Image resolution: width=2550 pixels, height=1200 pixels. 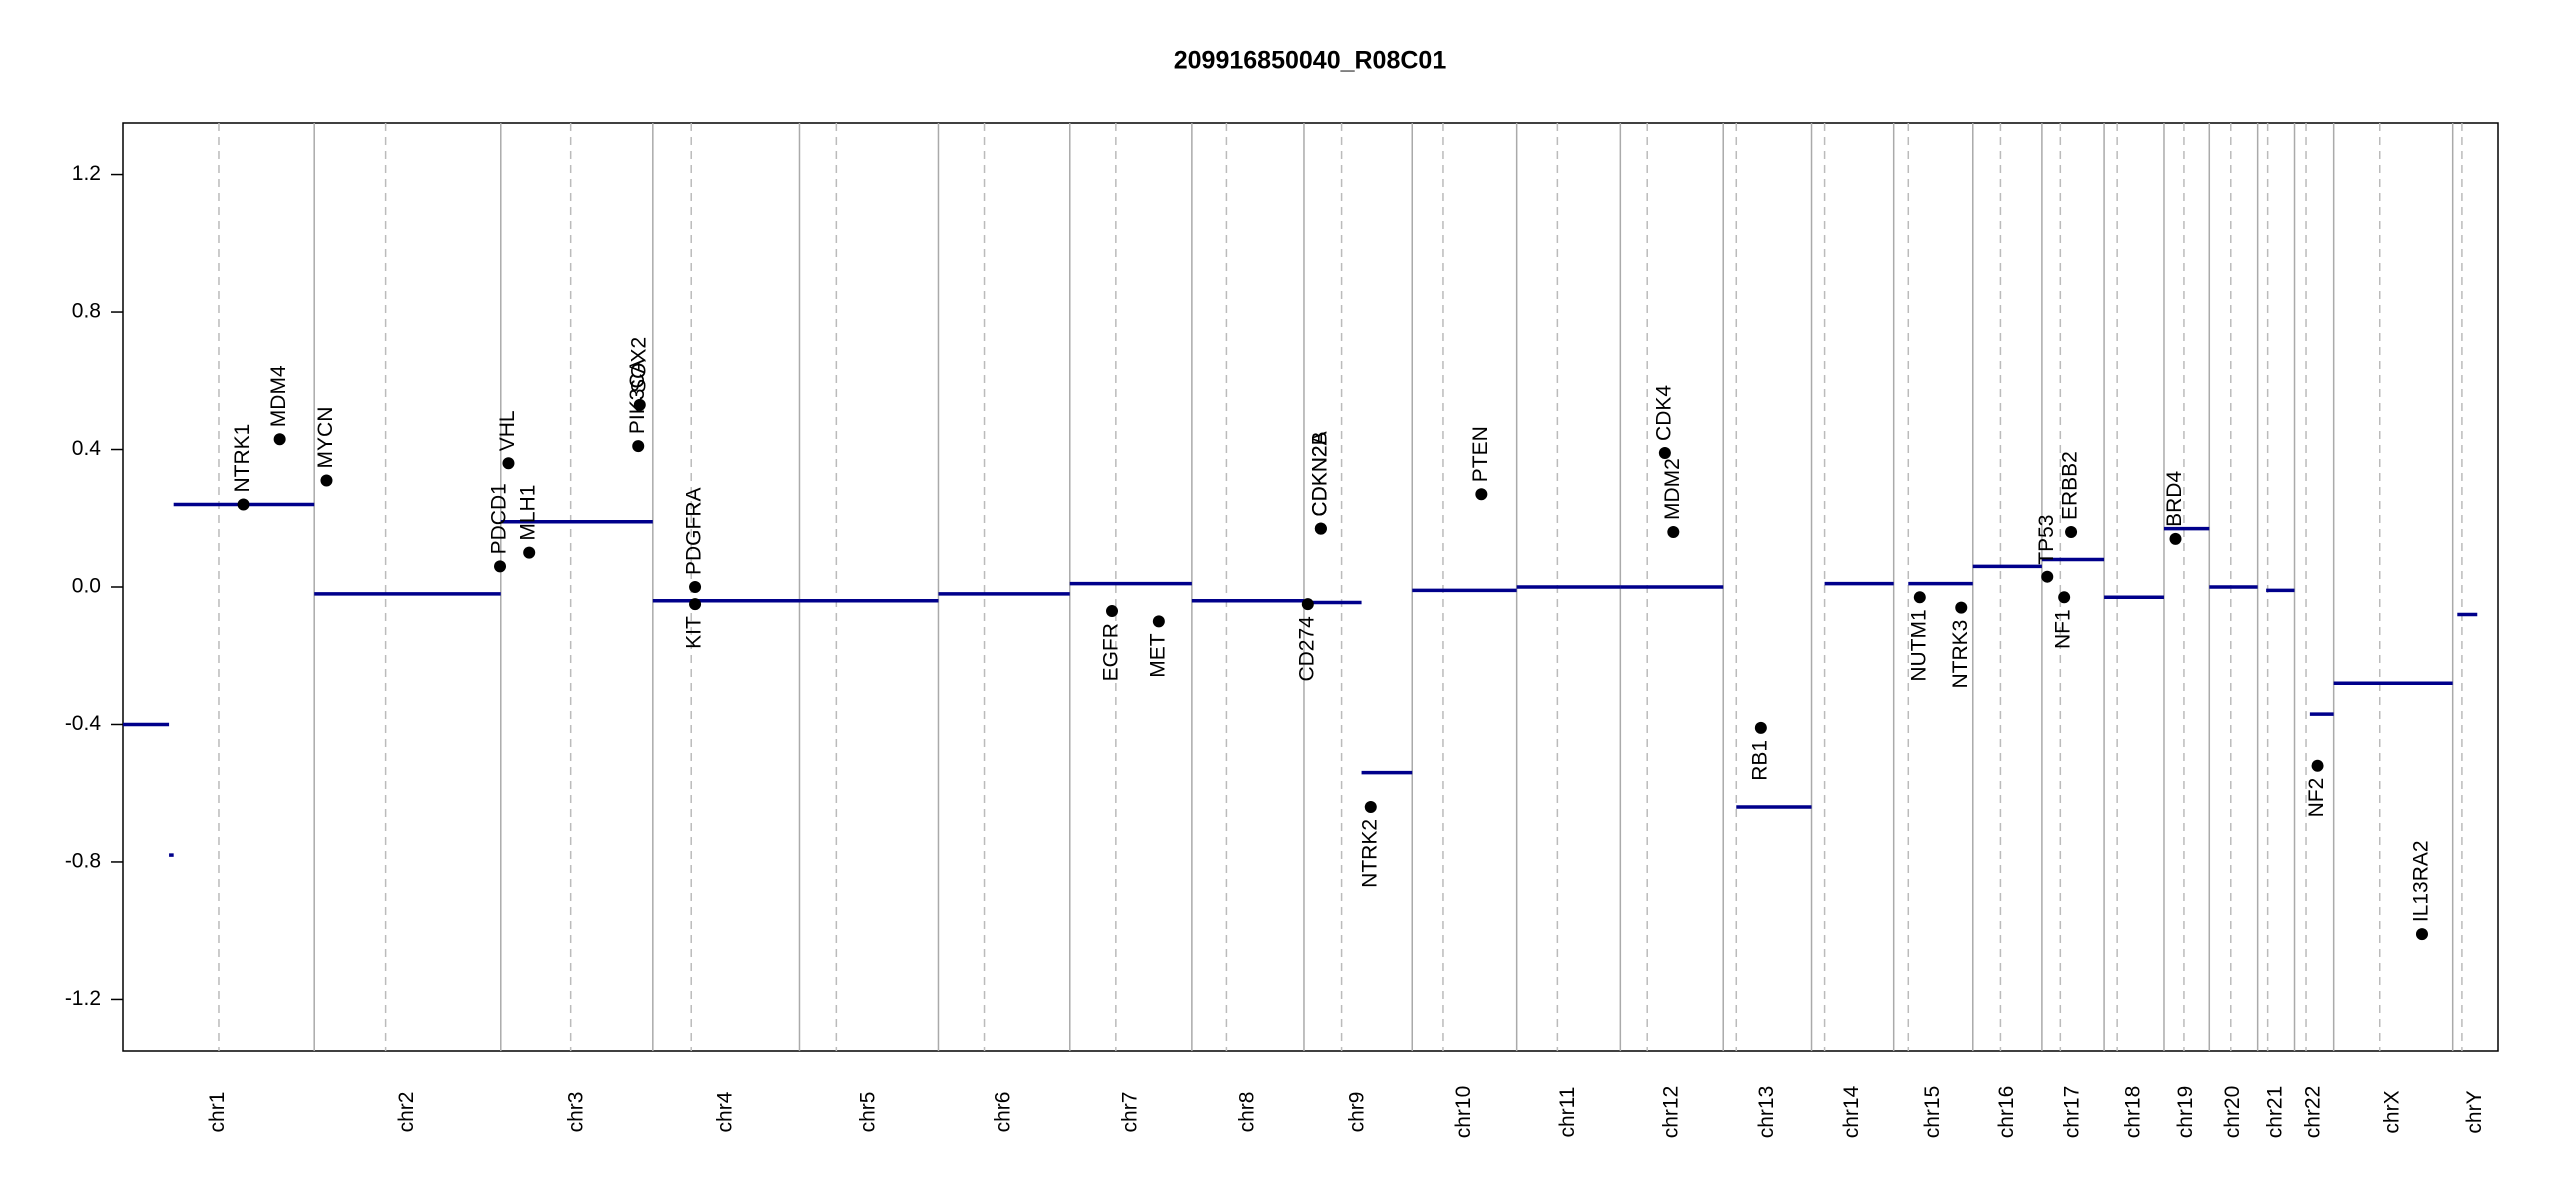 I want to click on gene-label: CD274, so click(x=1306, y=649).